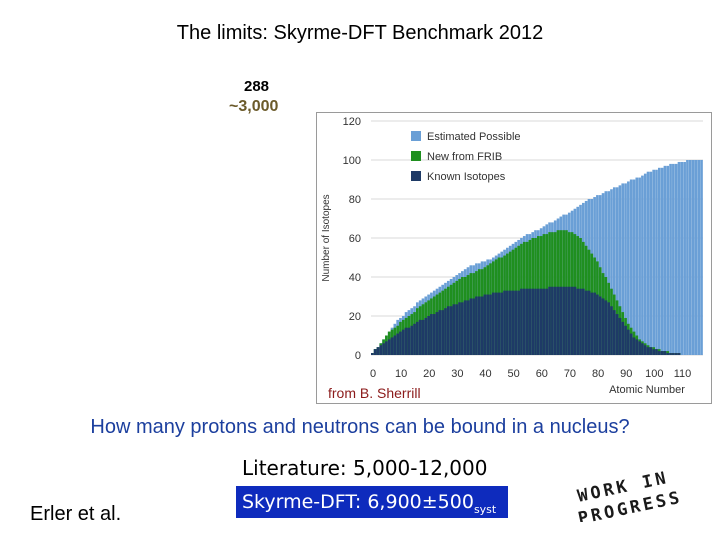 The image size is (720, 540). I want to click on slide-title: The limits: Skyrme-DFT Benchmark 2012, so click(360, 33).